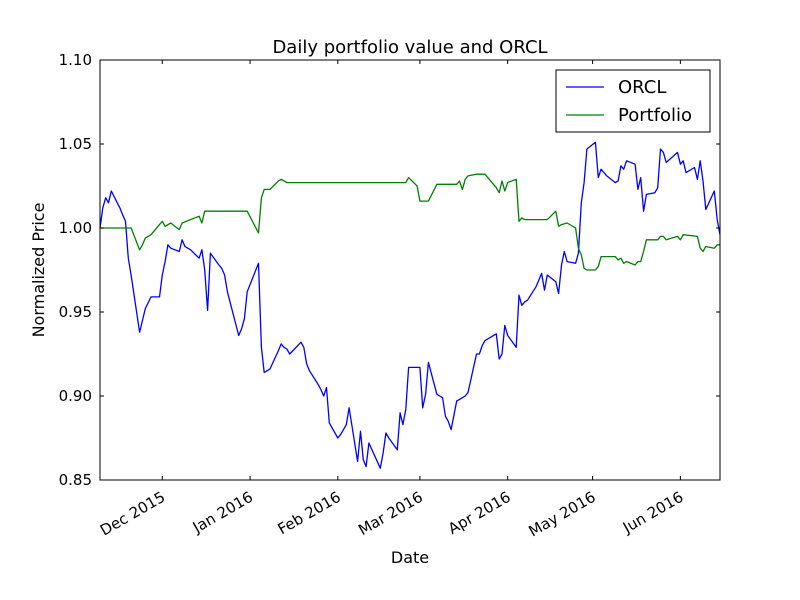 This screenshot has height=600, width=800. What do you see at coordinates (75, 396) in the screenshot?
I see `y-tick-label: 0.90` at bounding box center [75, 396].